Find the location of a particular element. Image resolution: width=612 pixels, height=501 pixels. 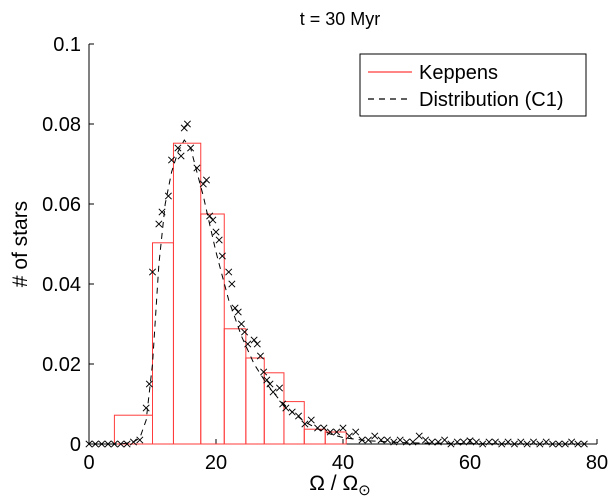

x-tick-label: 0 is located at coordinates (88, 463).